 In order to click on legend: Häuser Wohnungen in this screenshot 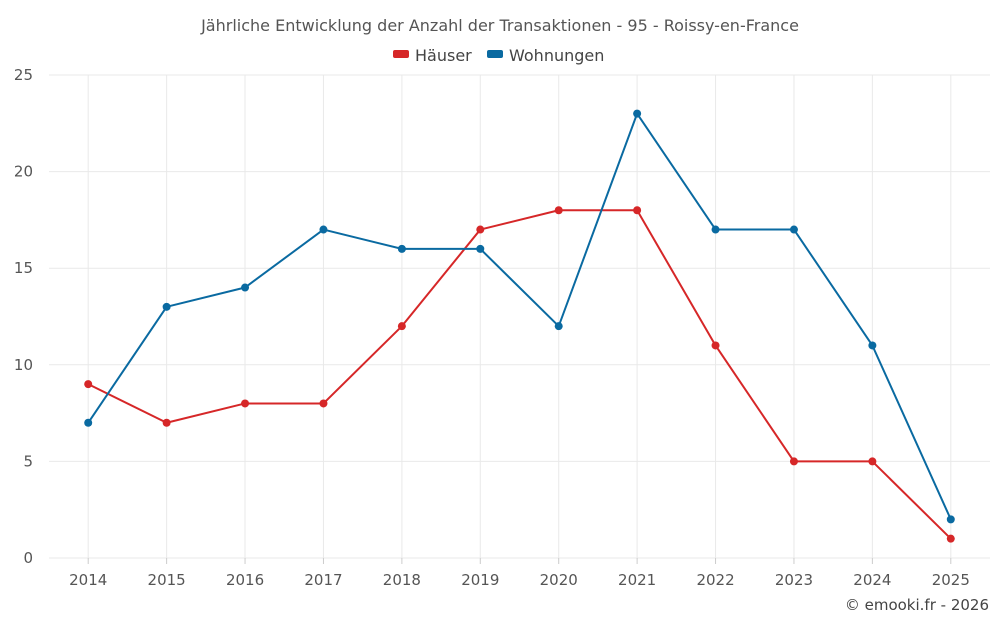, I will do `click(498, 55)`.